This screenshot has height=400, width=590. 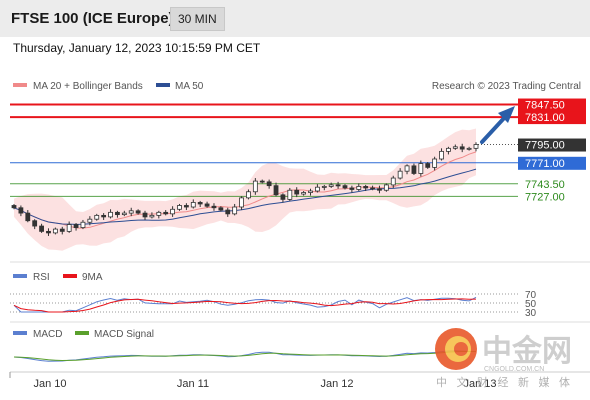 What do you see at coordinates (479, 384) in the screenshot?
I see `x-label-jan13: Jan 13` at bounding box center [479, 384].